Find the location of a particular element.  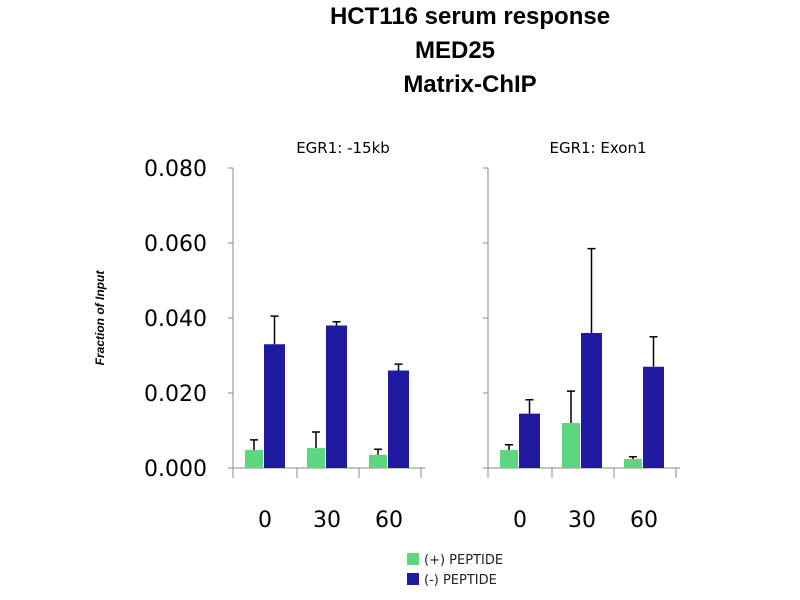

y-tick-label: 0.000 is located at coordinates (175, 469).